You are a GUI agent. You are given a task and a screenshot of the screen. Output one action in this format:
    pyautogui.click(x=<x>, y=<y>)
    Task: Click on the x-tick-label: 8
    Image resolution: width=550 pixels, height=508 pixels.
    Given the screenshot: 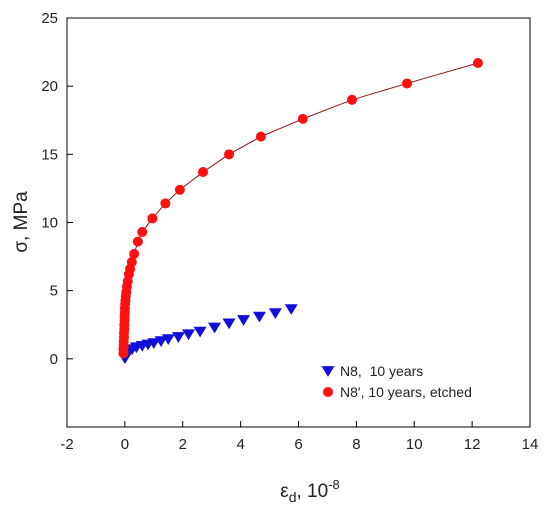 What is the action you would take?
    pyautogui.click(x=356, y=444)
    